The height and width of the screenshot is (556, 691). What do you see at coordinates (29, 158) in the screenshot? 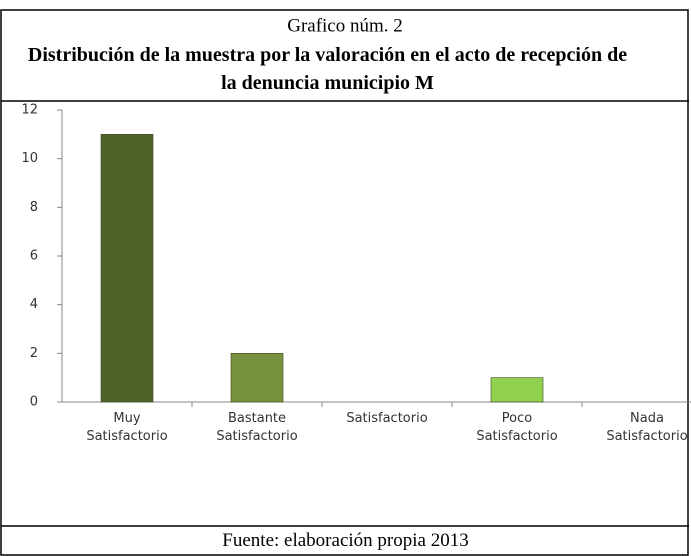
I see `y-tick-label: 10` at bounding box center [29, 158].